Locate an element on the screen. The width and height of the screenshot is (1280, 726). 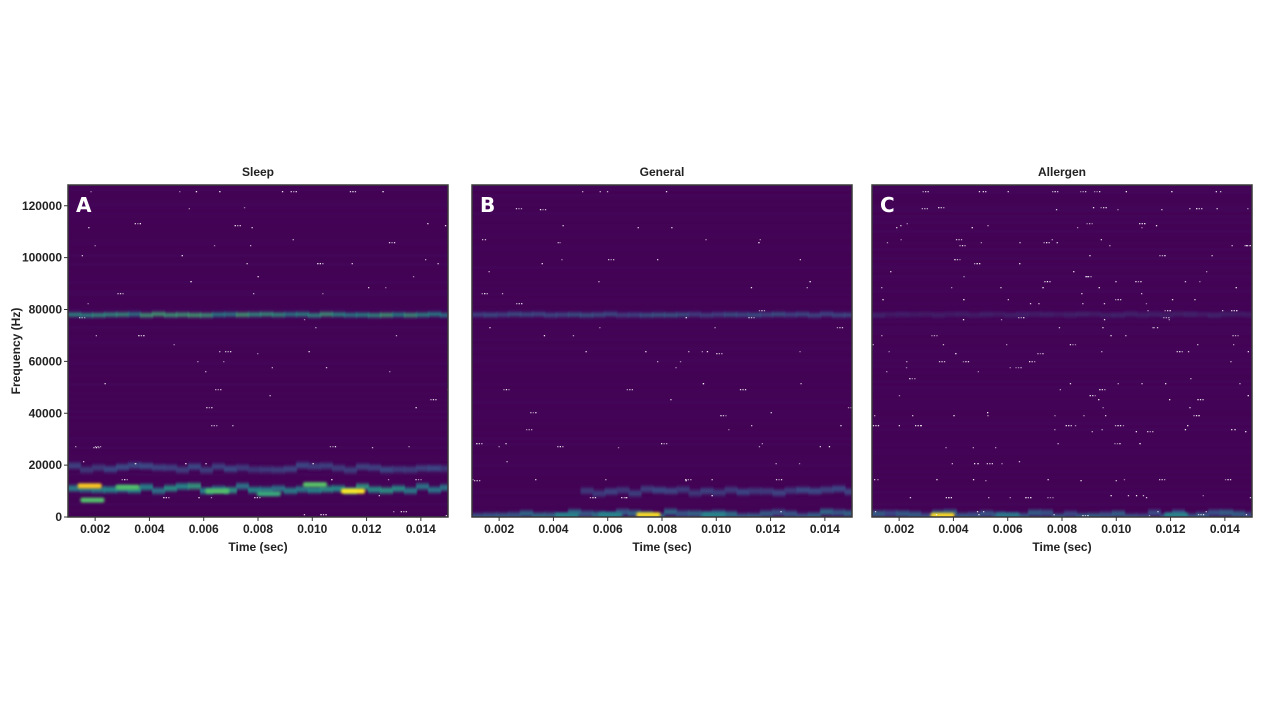
x-tick-label: 0.004 is located at coordinates (553, 529).